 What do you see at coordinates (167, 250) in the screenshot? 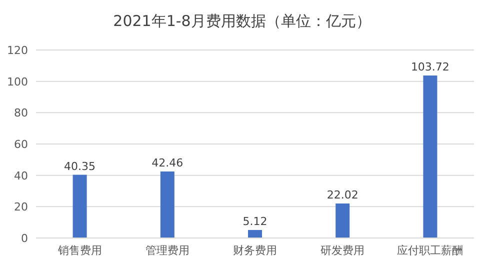
I see `x-tick-label: 管理费用` at bounding box center [167, 250].